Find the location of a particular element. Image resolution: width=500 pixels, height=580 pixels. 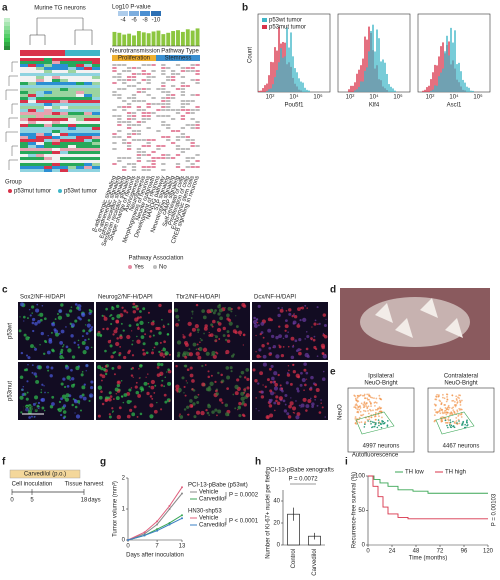

label: 50 is located at coordinates (361, 511).